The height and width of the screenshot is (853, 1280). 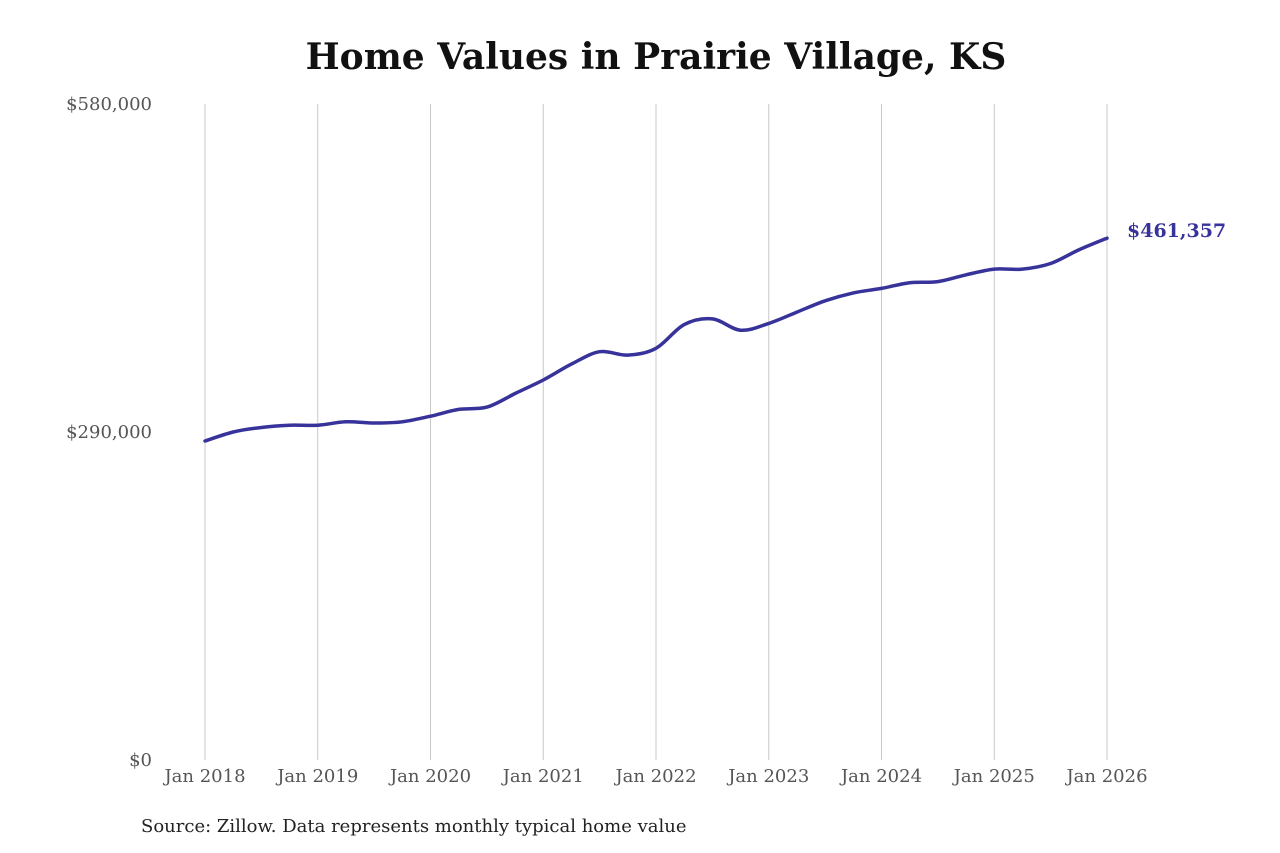 I want to click on y-tick-label: $290,000, so click(x=109, y=432).